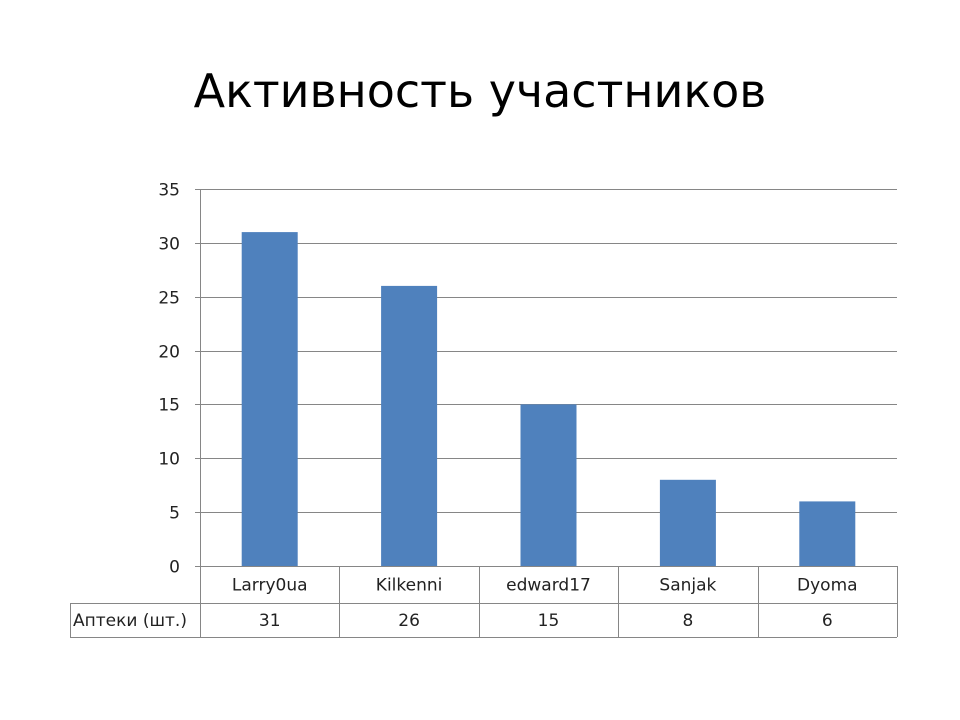 The height and width of the screenshot is (720, 960). I want to click on slide-title: Активность участников, so click(480, 91).